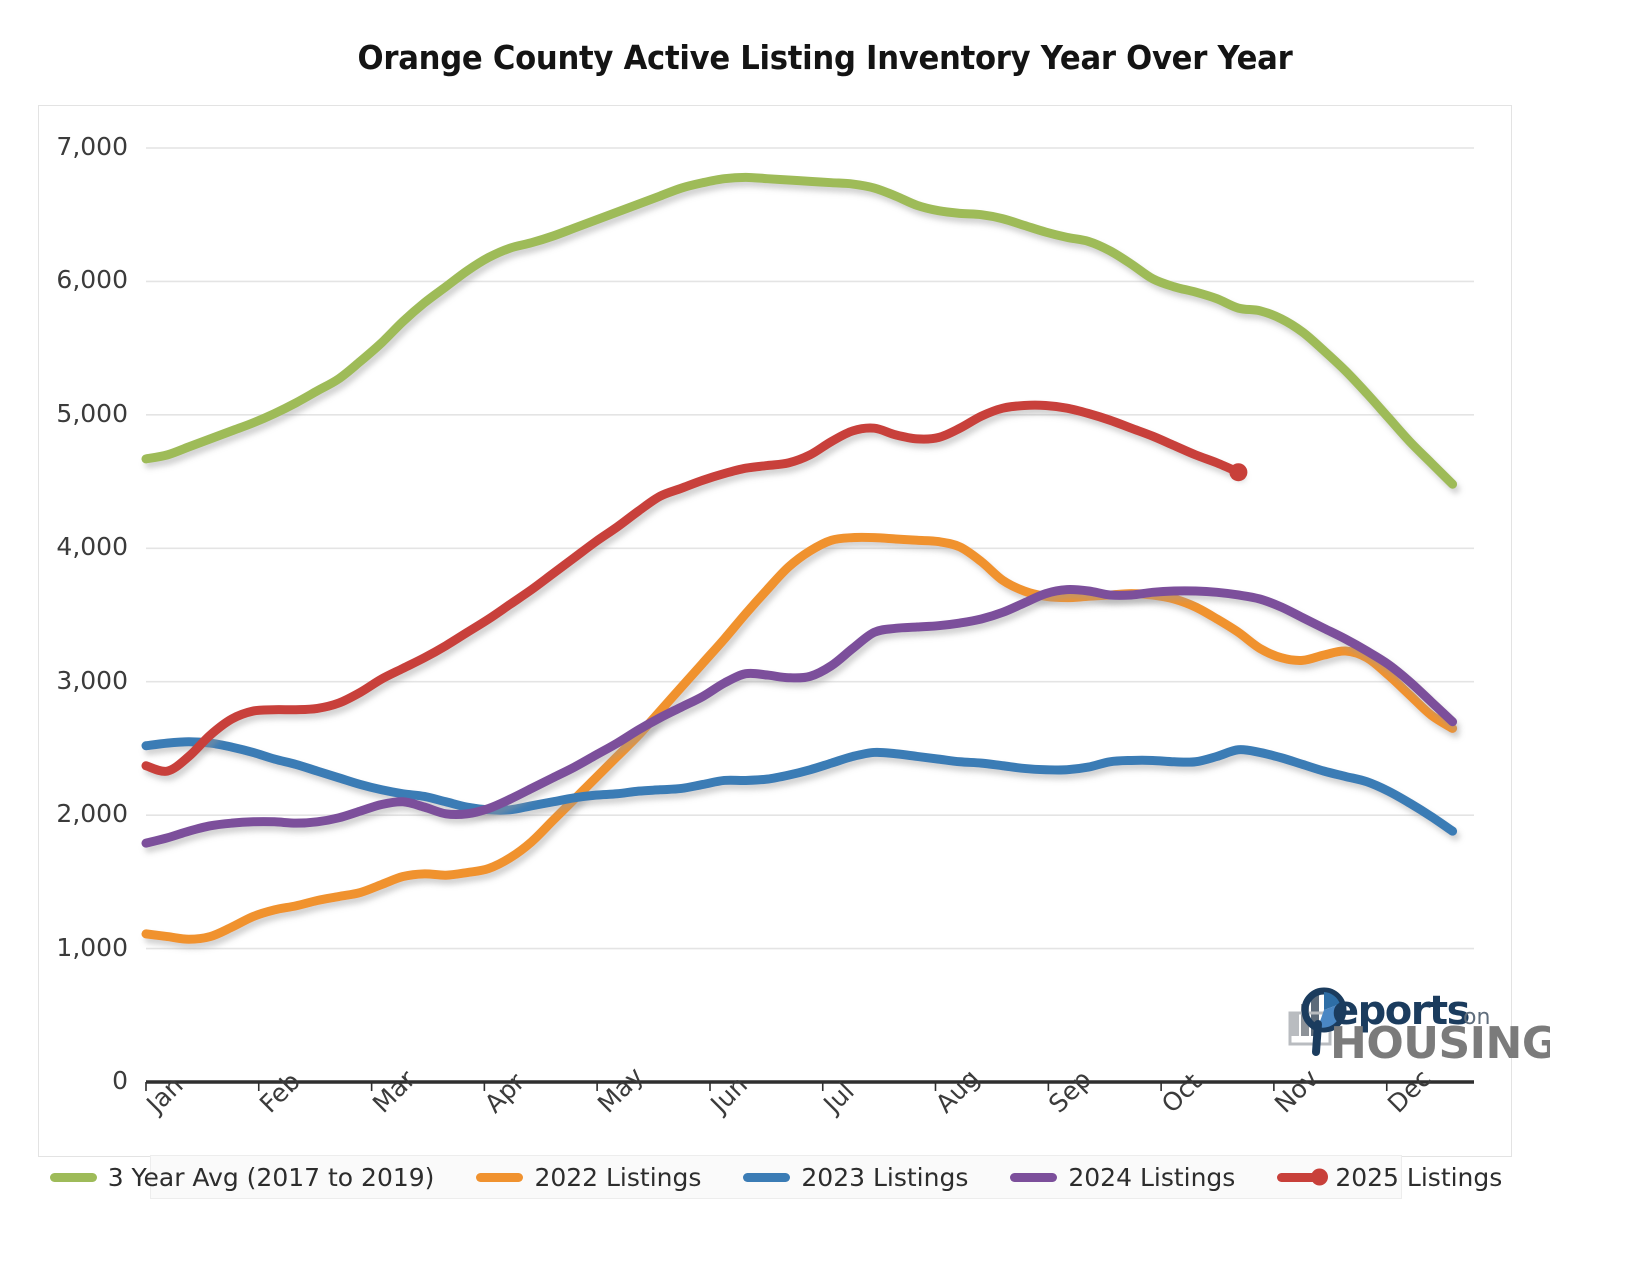  I want to click on magnifier-bar-chart-icon, so click(1317, 1021).